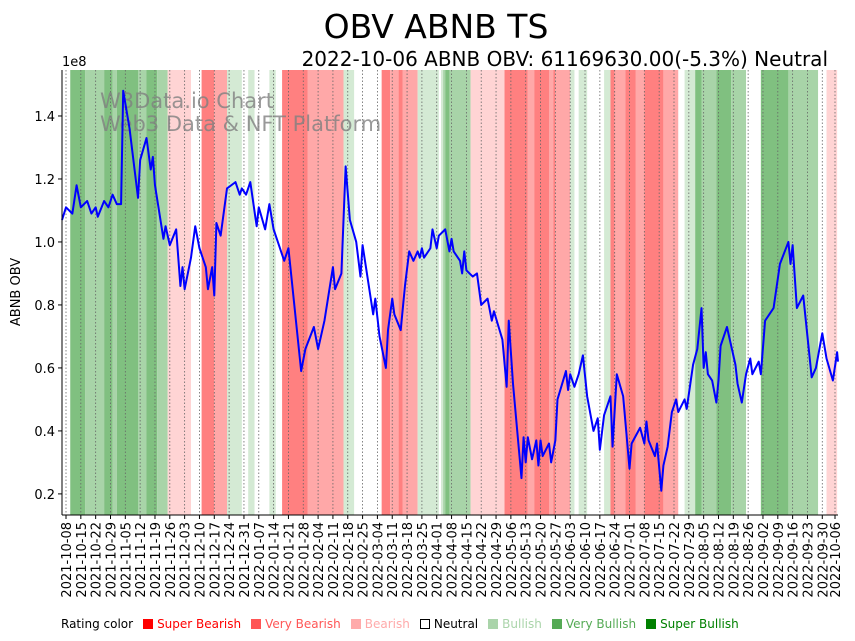  What do you see at coordinates (675, 560) in the screenshot?
I see `x-tick-label: 2022-07-22` at bounding box center [675, 560].